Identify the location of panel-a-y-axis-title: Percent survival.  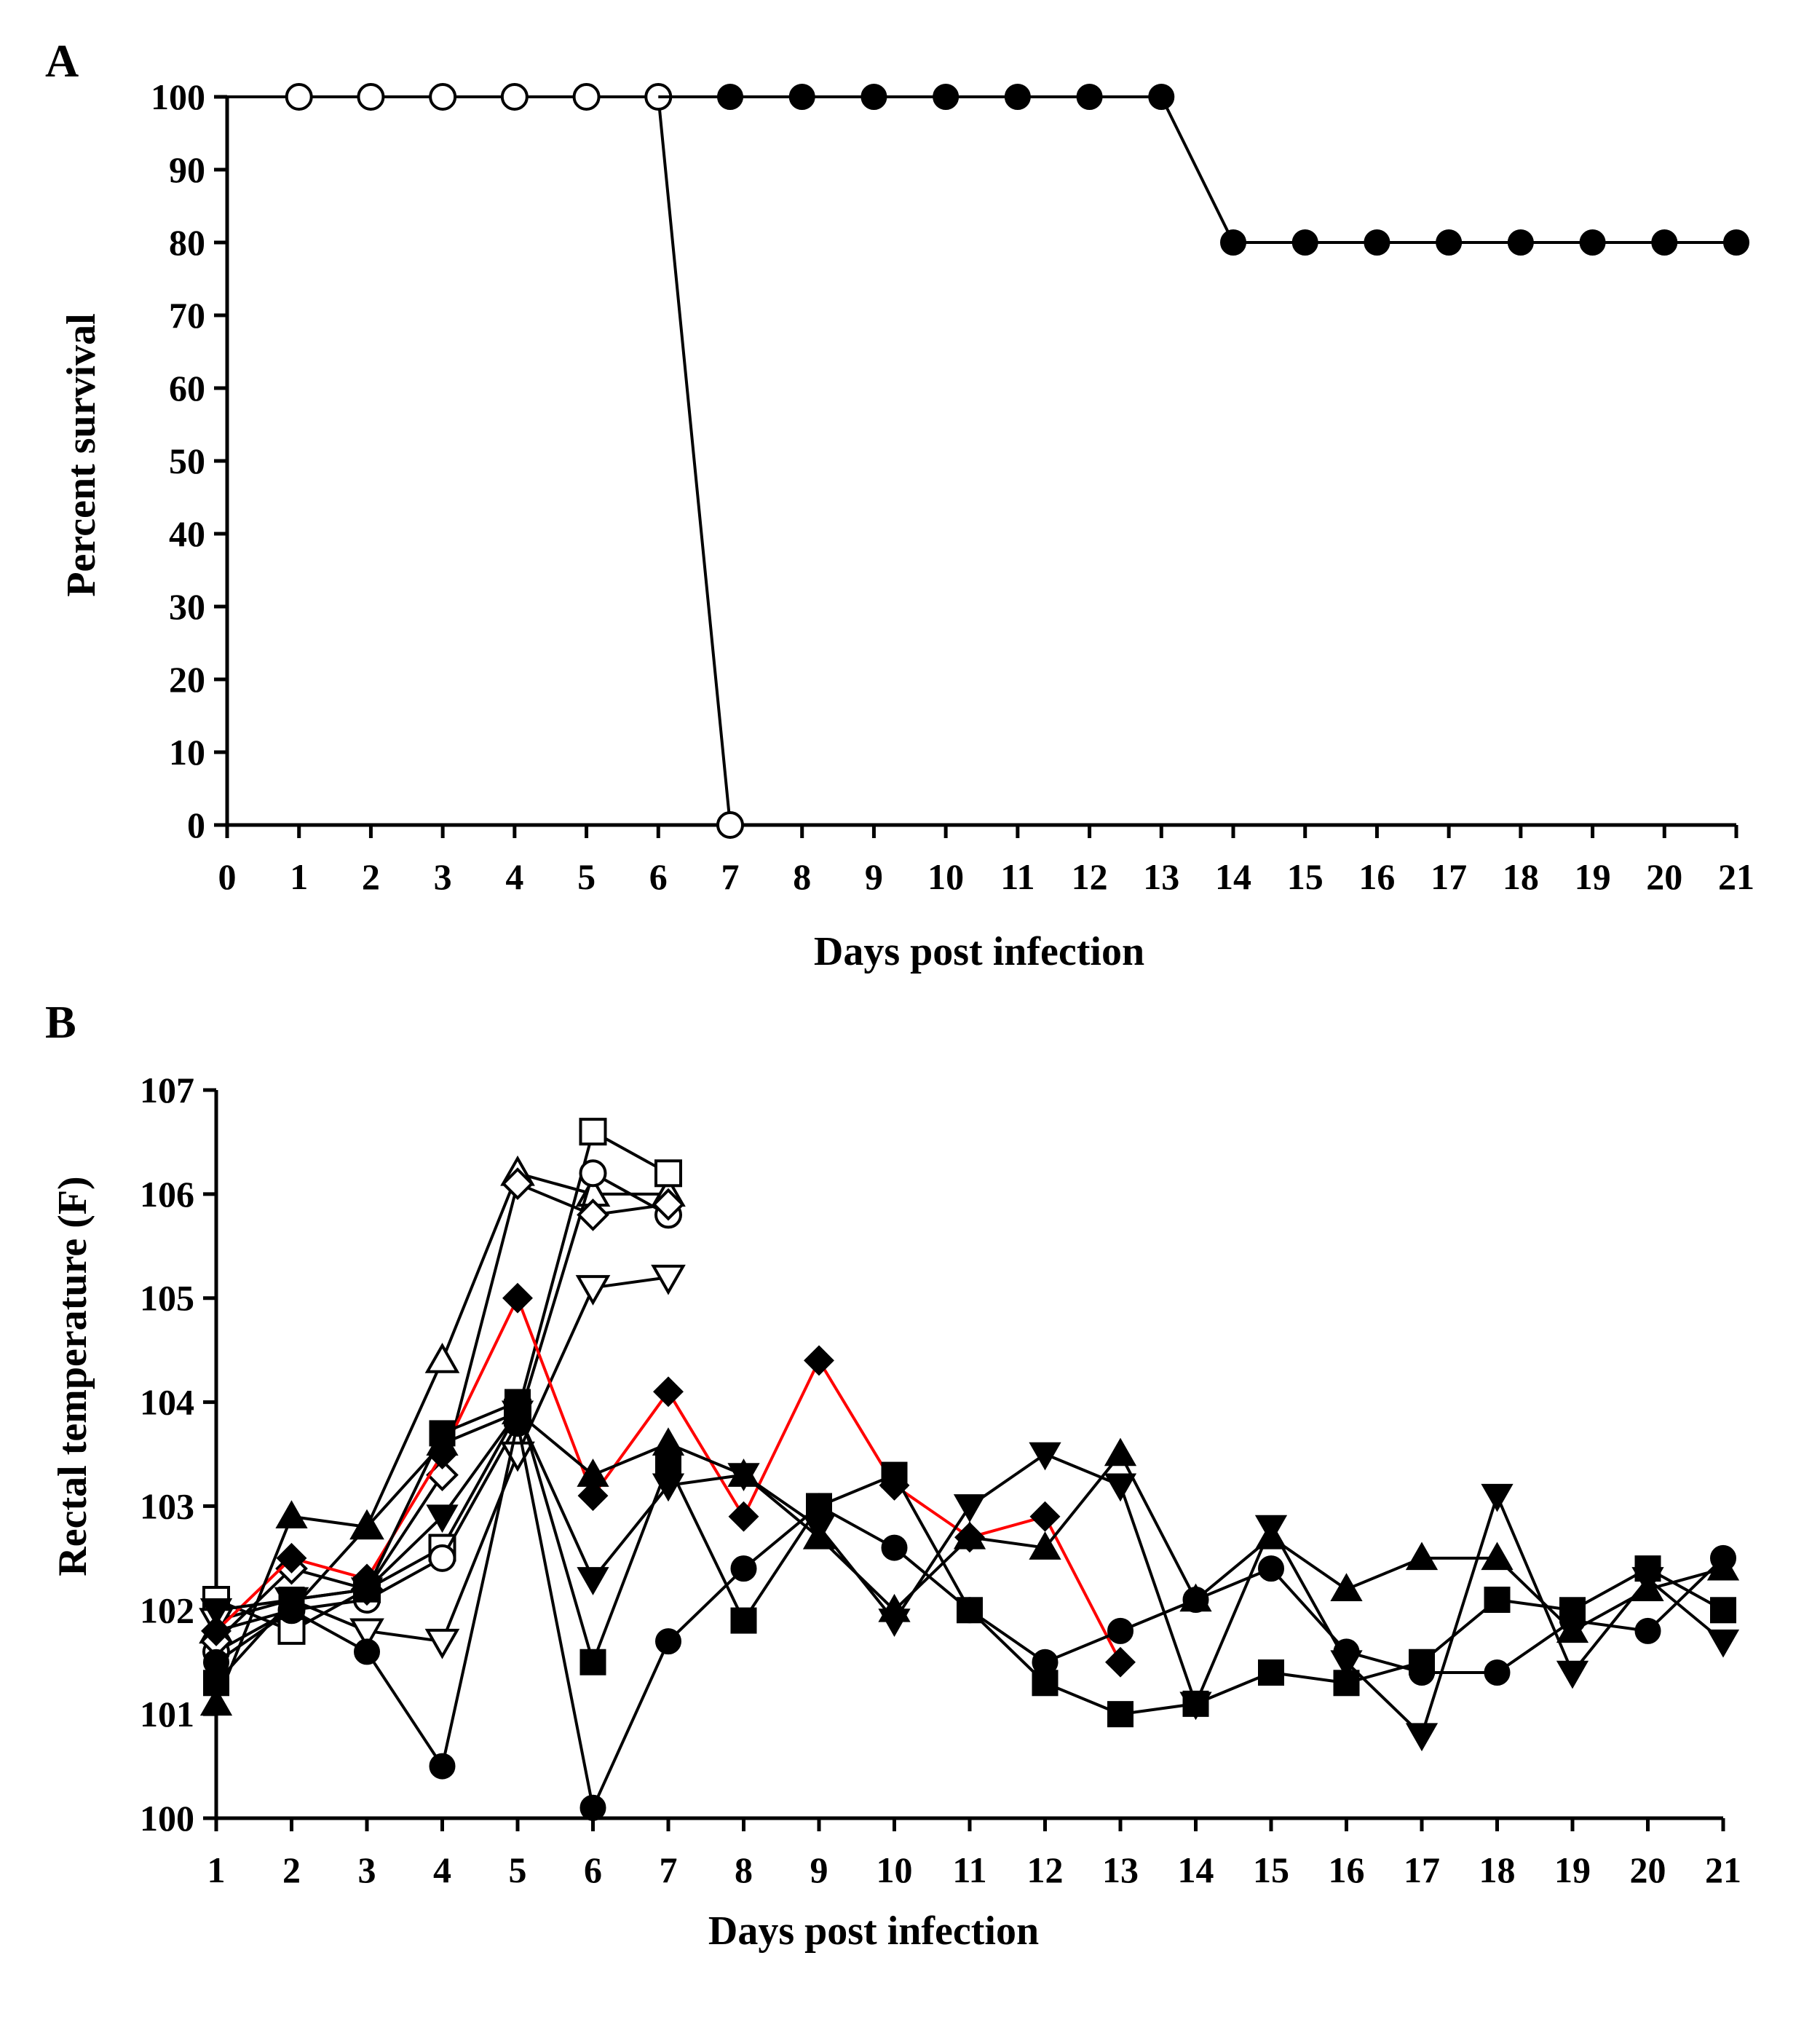
(81, 455).